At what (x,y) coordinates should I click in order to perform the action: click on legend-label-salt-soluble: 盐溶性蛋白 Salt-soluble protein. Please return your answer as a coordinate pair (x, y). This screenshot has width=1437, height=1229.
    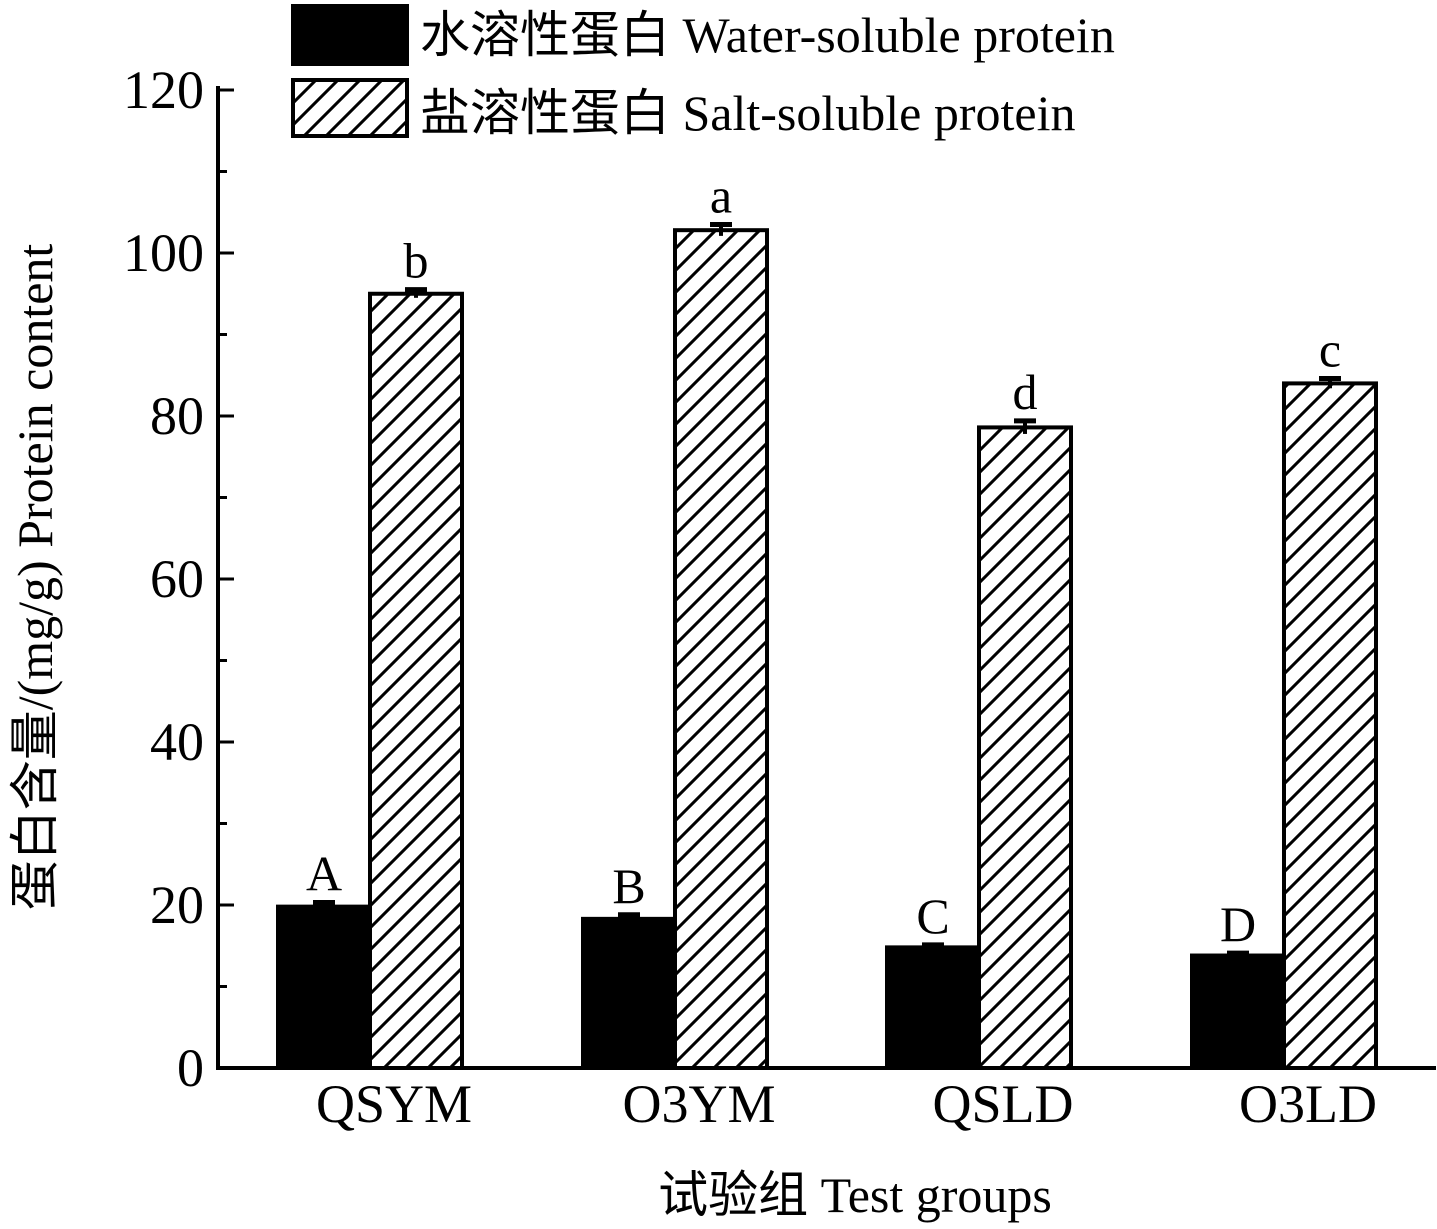
    Looking at the image, I should click on (748, 113).